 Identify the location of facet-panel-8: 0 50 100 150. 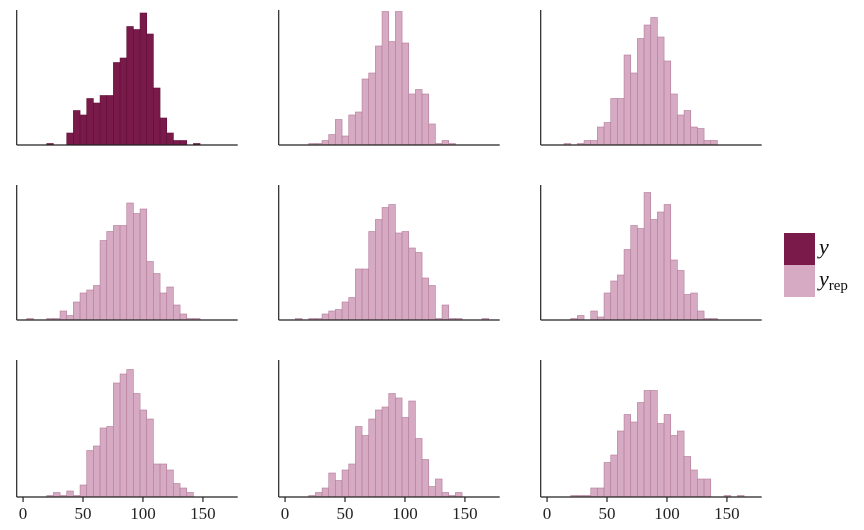
(389, 441).